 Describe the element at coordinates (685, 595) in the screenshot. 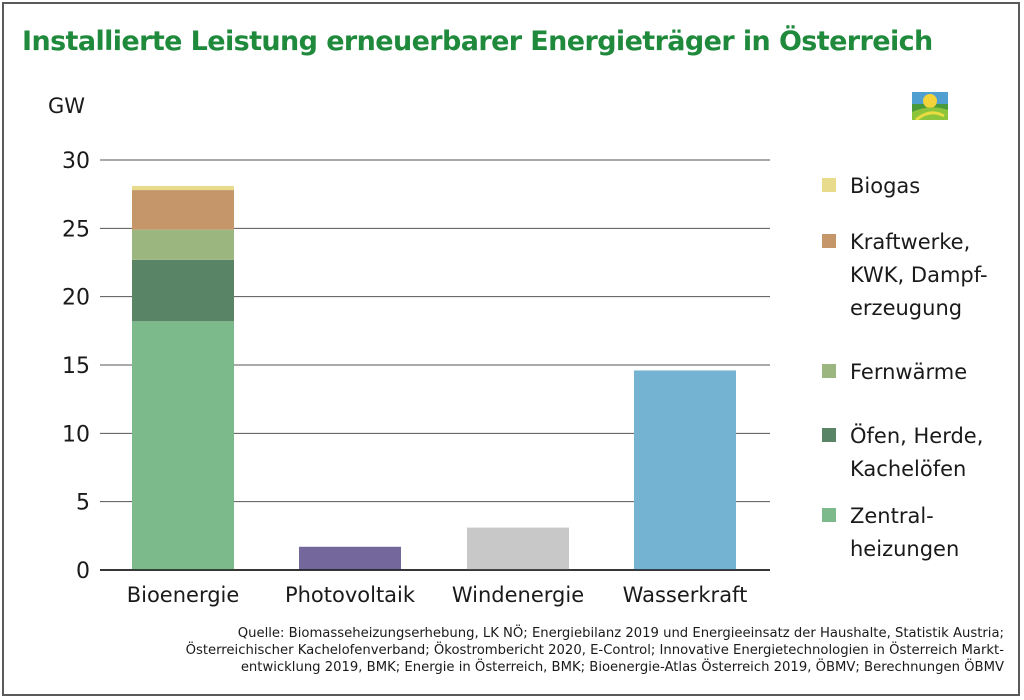

I see `x-tick-label: Wasserkraft` at that location.